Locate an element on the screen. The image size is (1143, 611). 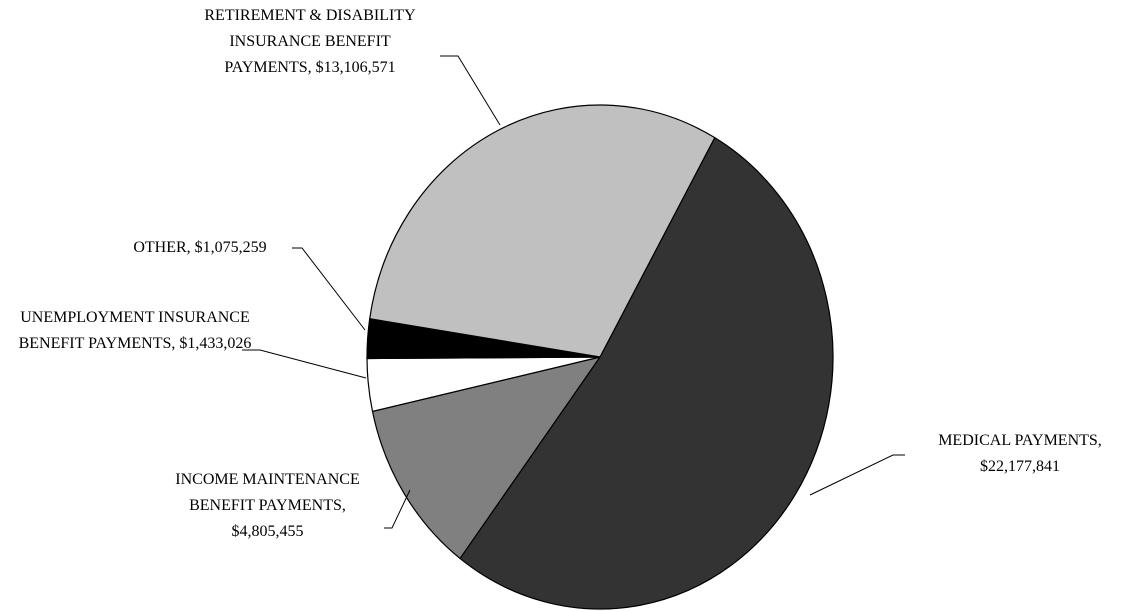
value-label: $1,433,026 is located at coordinates (215, 343).